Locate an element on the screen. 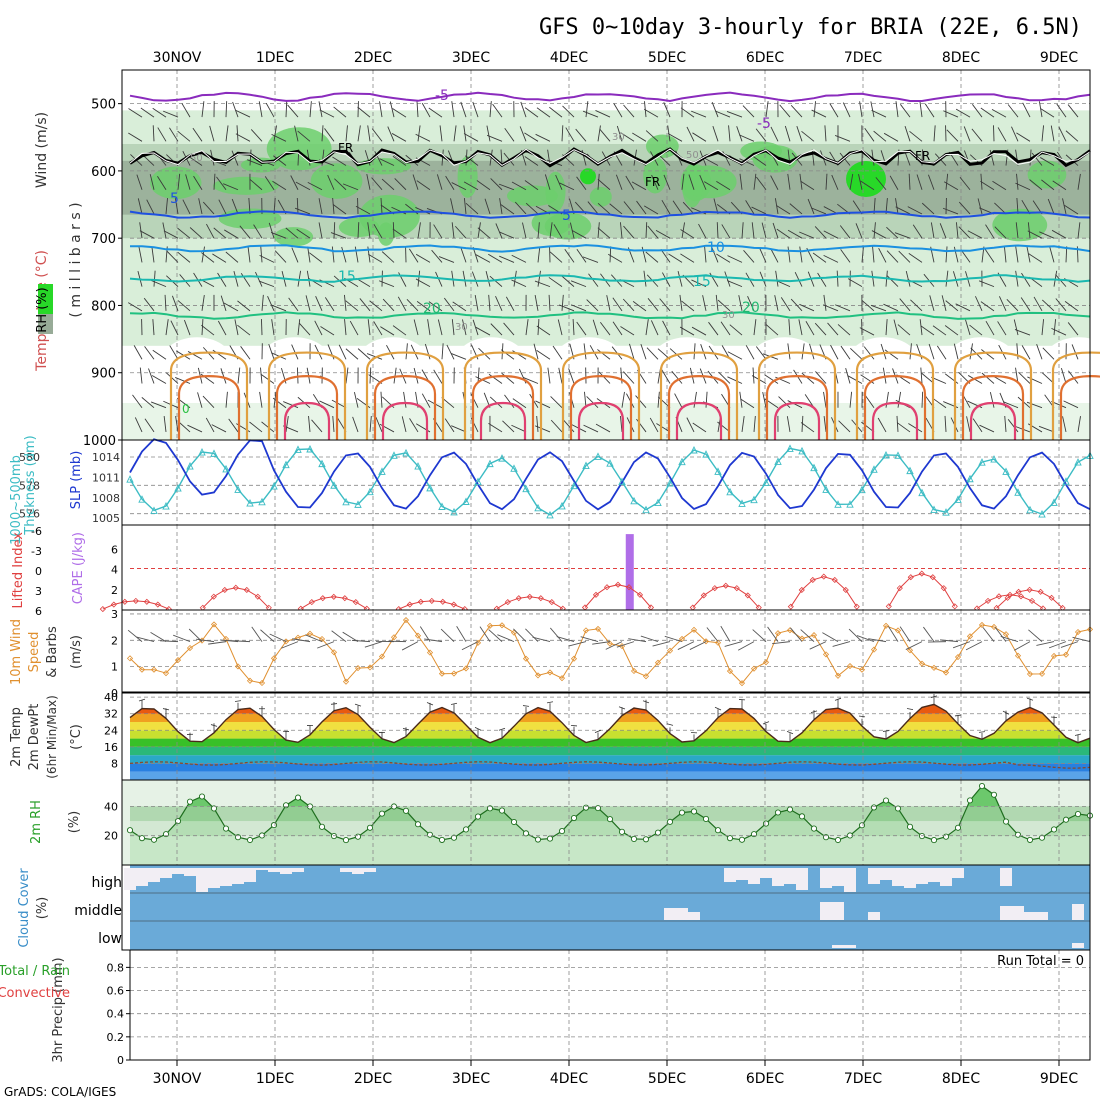 Image resolution: width=1100 pixels, height=1100 pixels. cloud-cover-panel: high middle low Cloud Cover (%) is located at coordinates (554, 907).